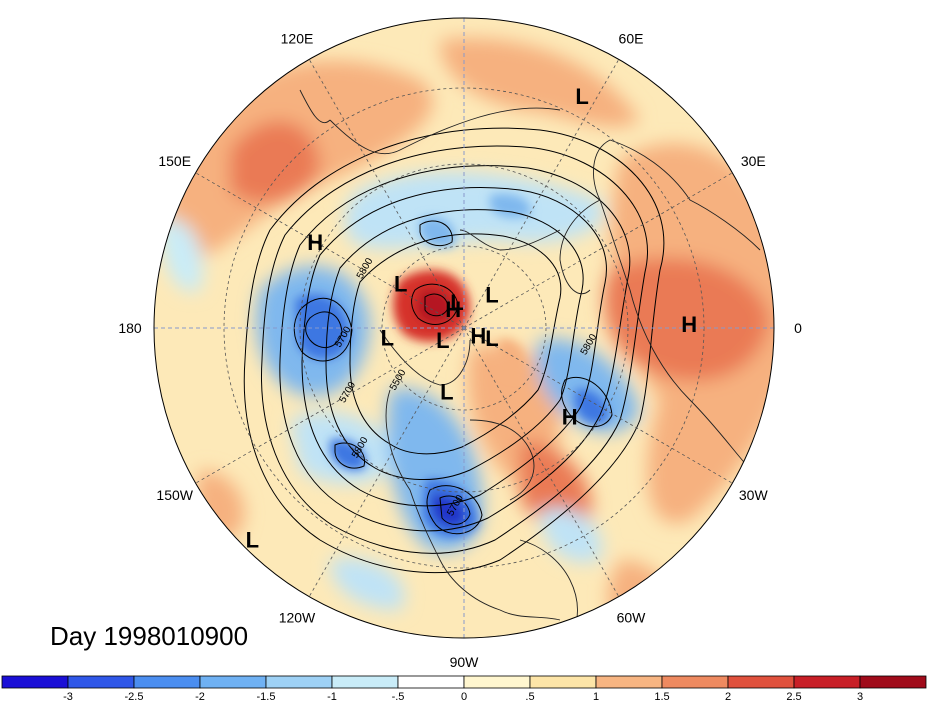 Image resolution: width=928 pixels, height=702 pixels. I want to click on colorbar-tick-label: -3, so click(68, 696).